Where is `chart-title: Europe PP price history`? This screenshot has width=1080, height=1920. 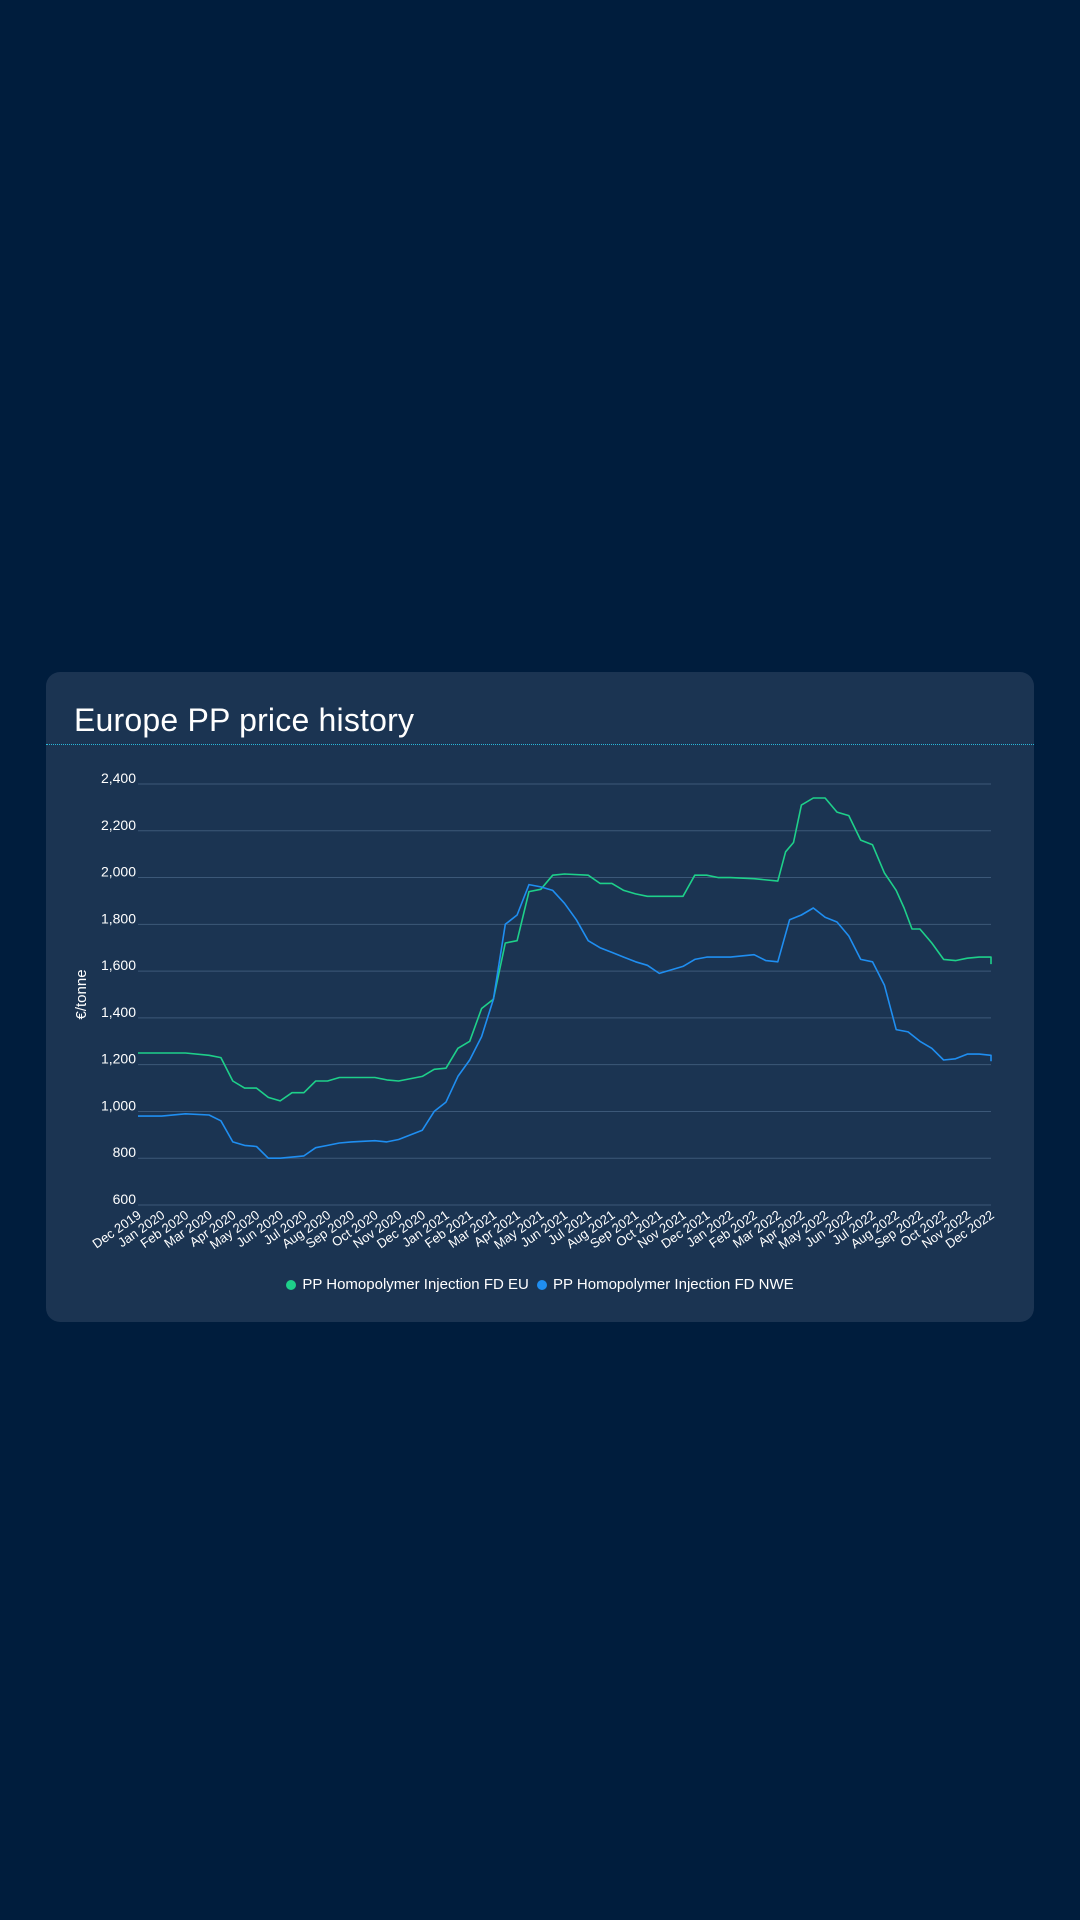
chart-title: Europe PP price history is located at coordinates (244, 720).